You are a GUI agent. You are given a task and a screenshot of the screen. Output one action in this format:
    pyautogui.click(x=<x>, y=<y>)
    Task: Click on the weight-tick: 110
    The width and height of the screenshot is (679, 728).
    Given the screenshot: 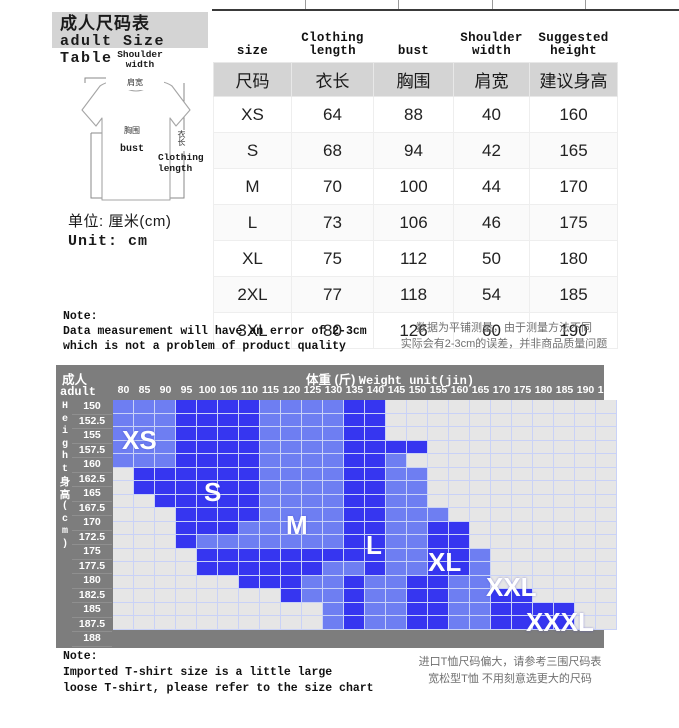 What is the action you would take?
    pyautogui.click(x=249, y=390)
    